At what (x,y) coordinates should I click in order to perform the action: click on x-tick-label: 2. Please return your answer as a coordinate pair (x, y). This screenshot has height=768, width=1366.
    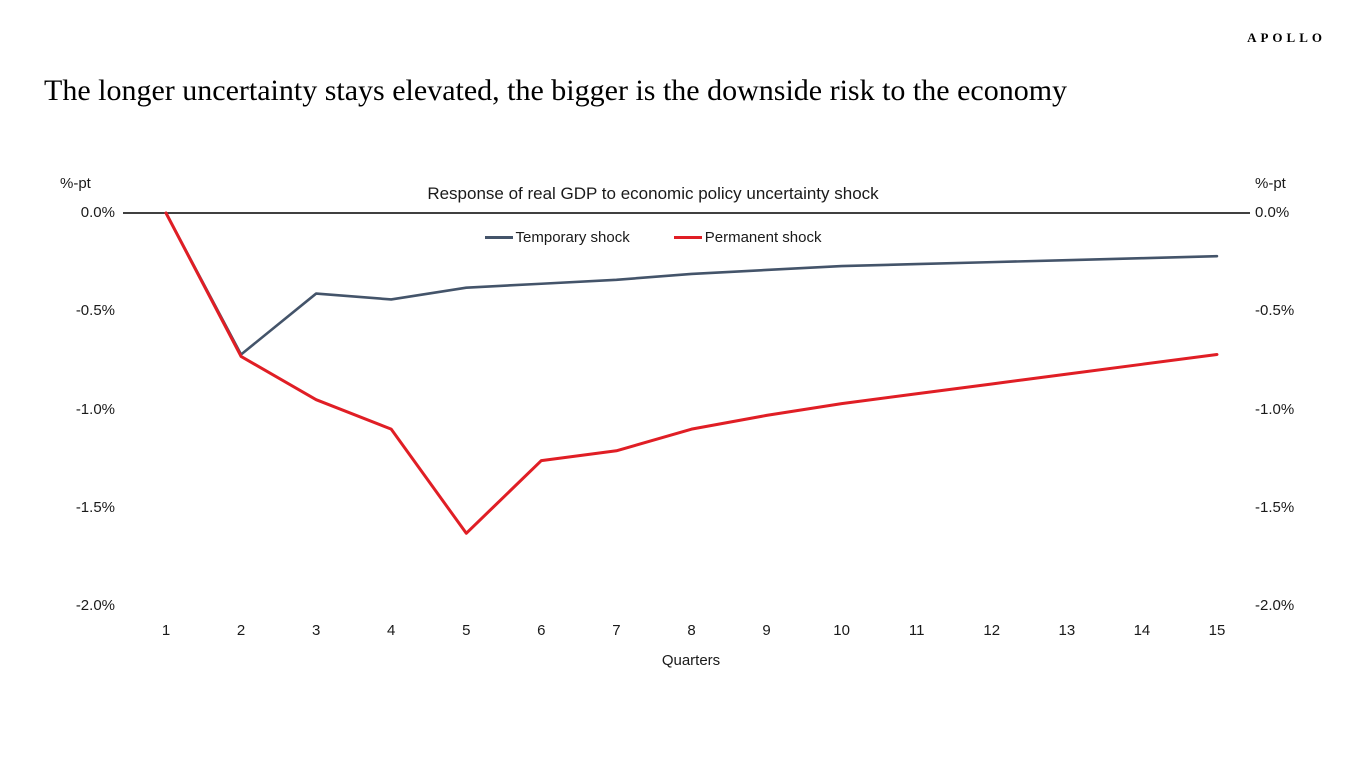
    Looking at the image, I should click on (241, 630).